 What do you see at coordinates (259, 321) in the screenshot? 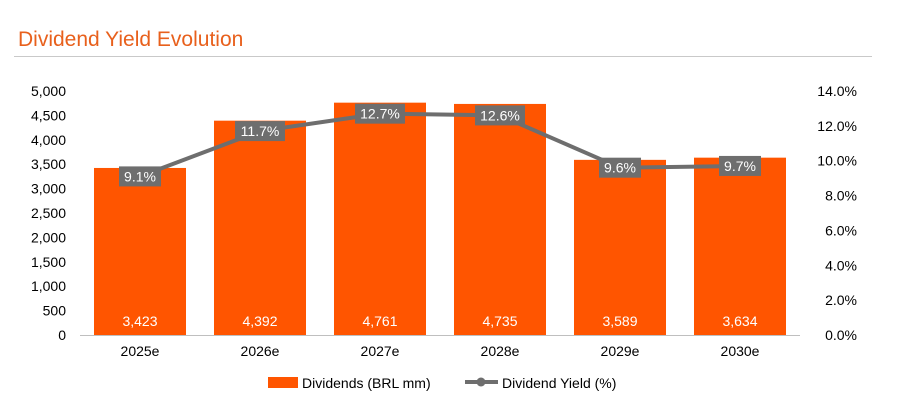
I see `bar-value-label: 4,392` at bounding box center [259, 321].